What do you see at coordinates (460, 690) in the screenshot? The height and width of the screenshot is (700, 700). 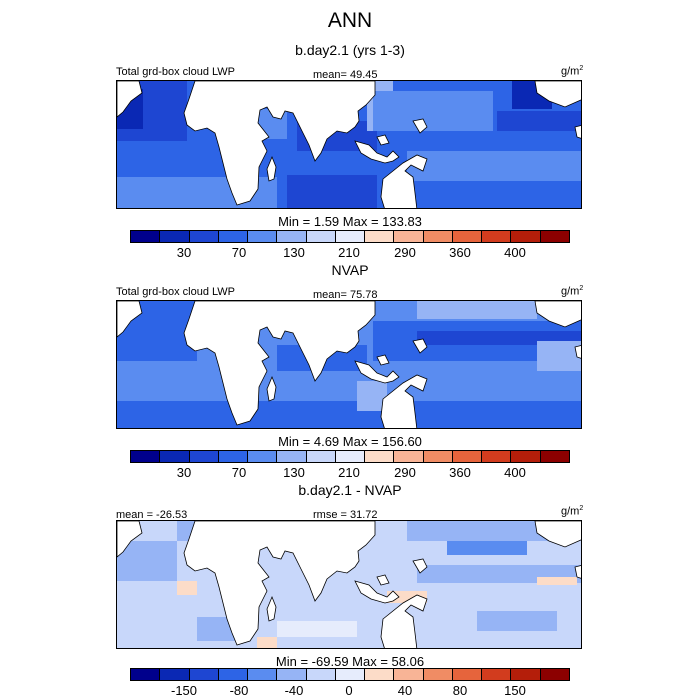 I see `colorbar-tick-label: 80` at bounding box center [460, 690].